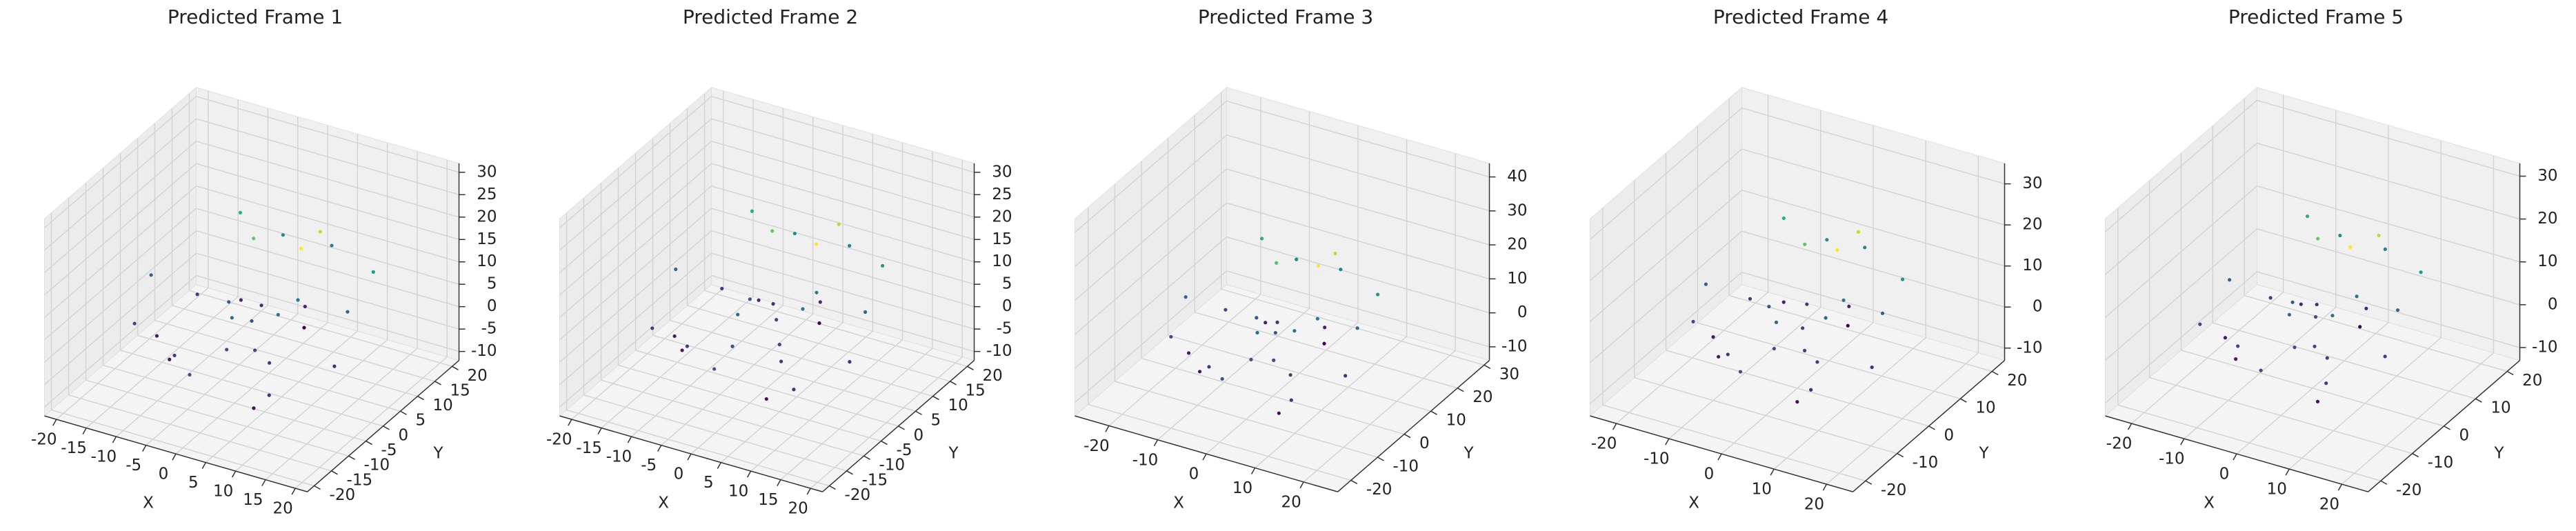  What do you see at coordinates (953, 453) in the screenshot?
I see `y-axis-label: Y` at bounding box center [953, 453].